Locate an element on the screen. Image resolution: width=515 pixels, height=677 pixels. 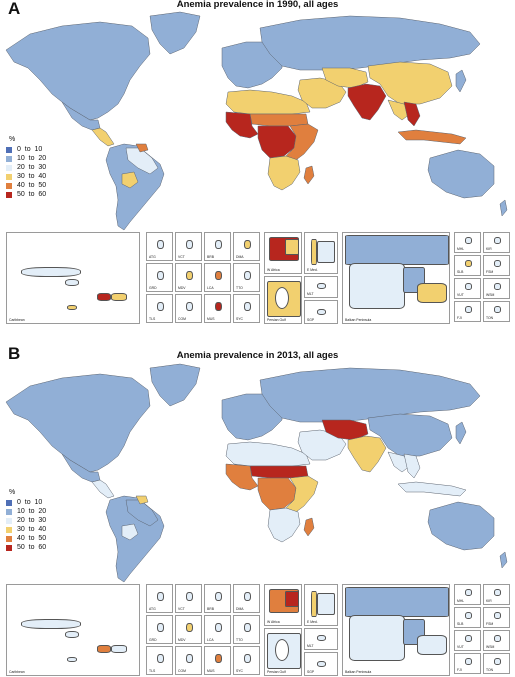
inset-caption: SYC is located at coordinates (239, 671).